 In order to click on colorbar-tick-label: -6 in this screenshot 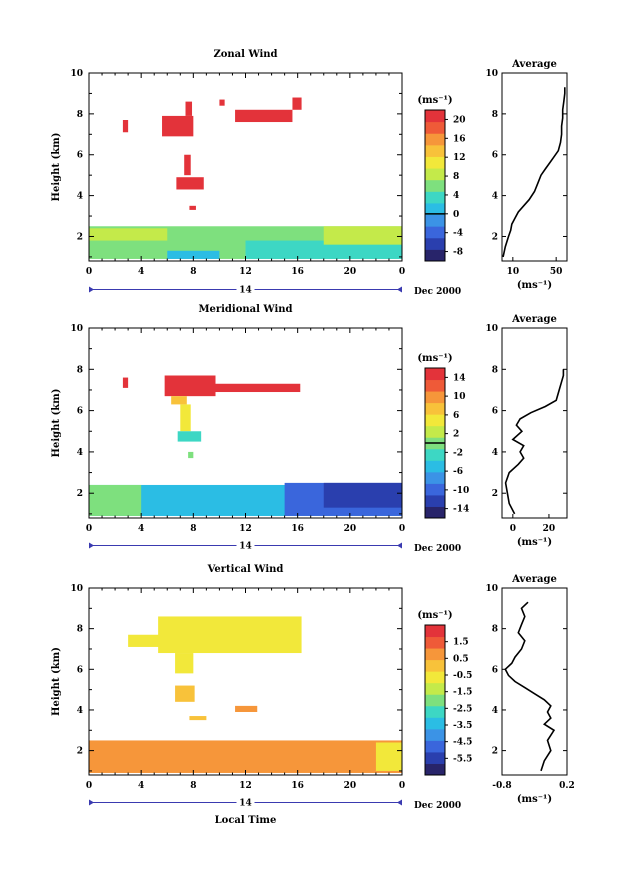, I will do `click(458, 472)`.